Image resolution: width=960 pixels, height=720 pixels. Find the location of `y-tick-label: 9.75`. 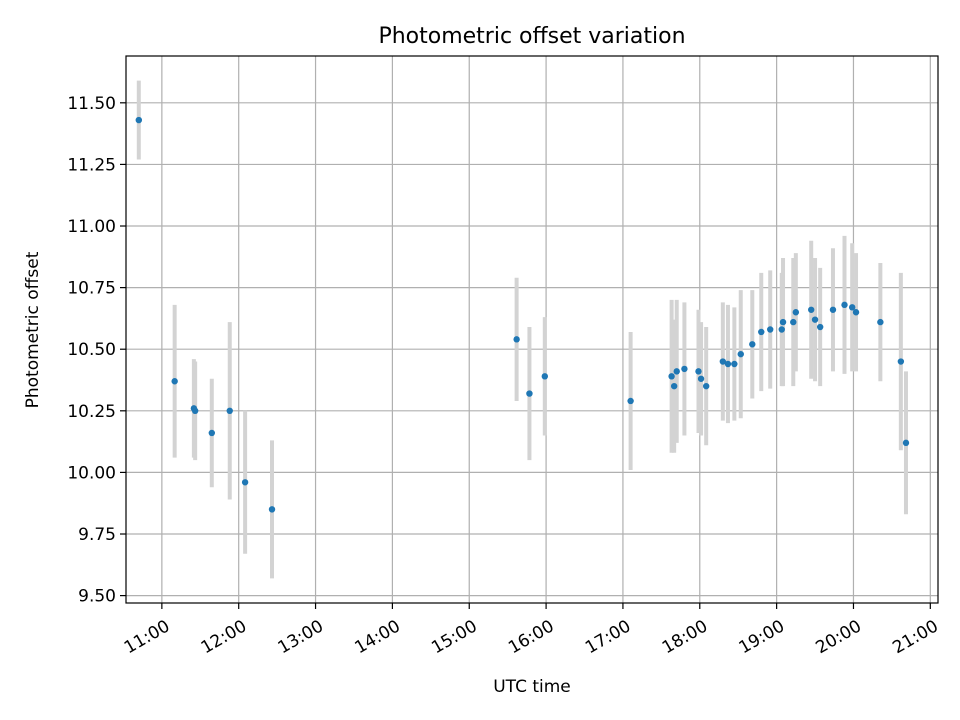

y-tick-label: 9.75 is located at coordinates (97, 535).